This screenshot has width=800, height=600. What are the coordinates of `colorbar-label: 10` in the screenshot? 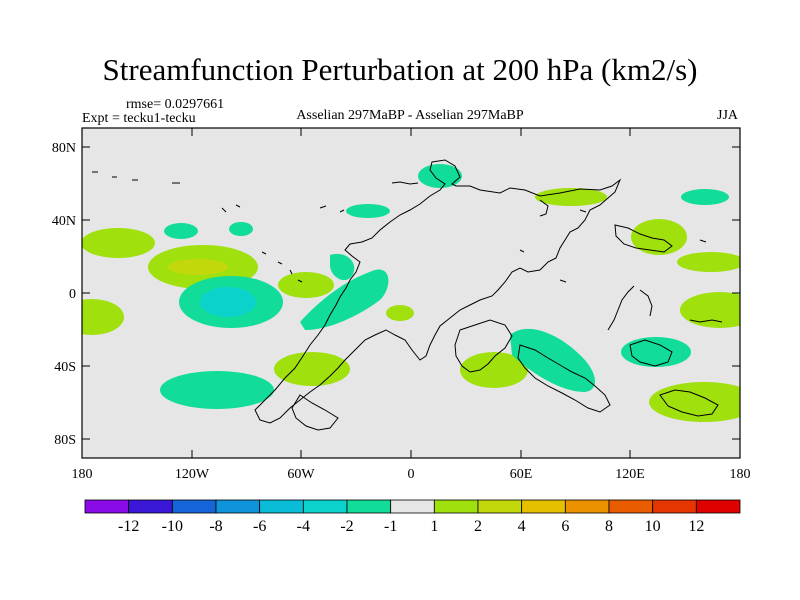 It's located at (653, 526).